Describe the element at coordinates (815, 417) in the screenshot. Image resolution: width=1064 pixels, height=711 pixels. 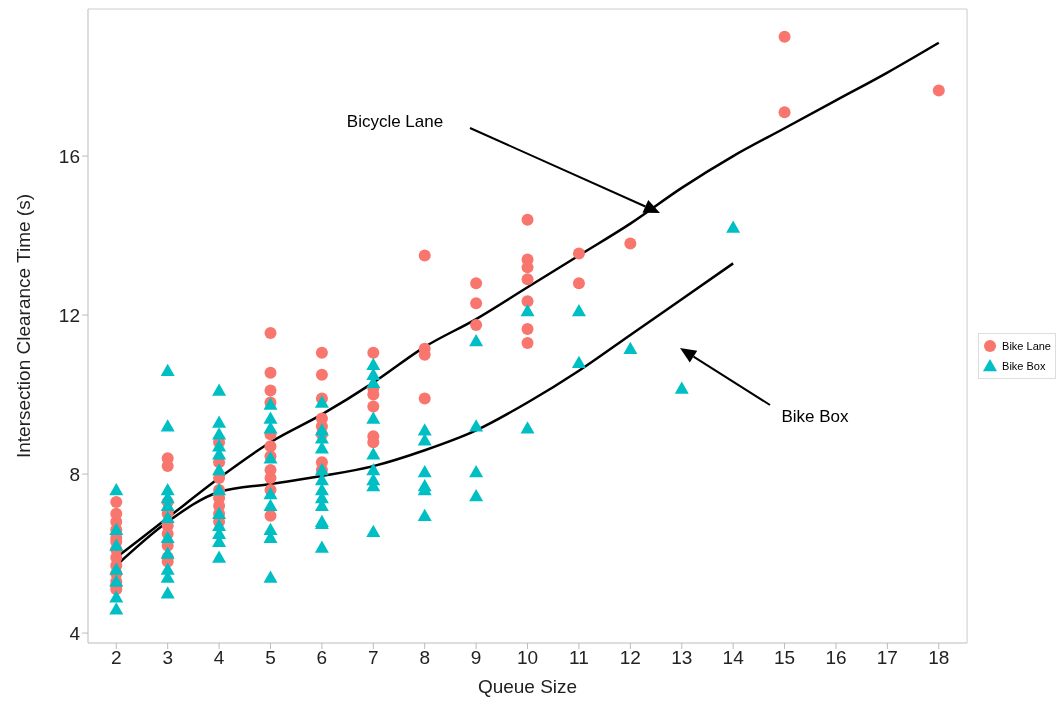
I see `annotation: Bike Box` at that location.